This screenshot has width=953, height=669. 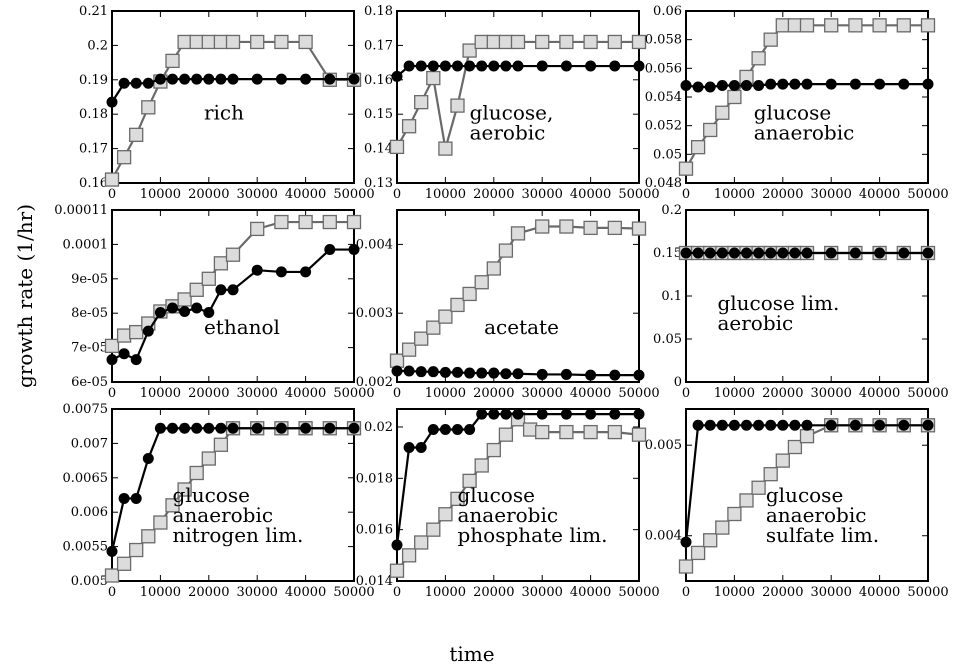 I want to click on y-tick-label: 0.16, so click(x=378, y=80).